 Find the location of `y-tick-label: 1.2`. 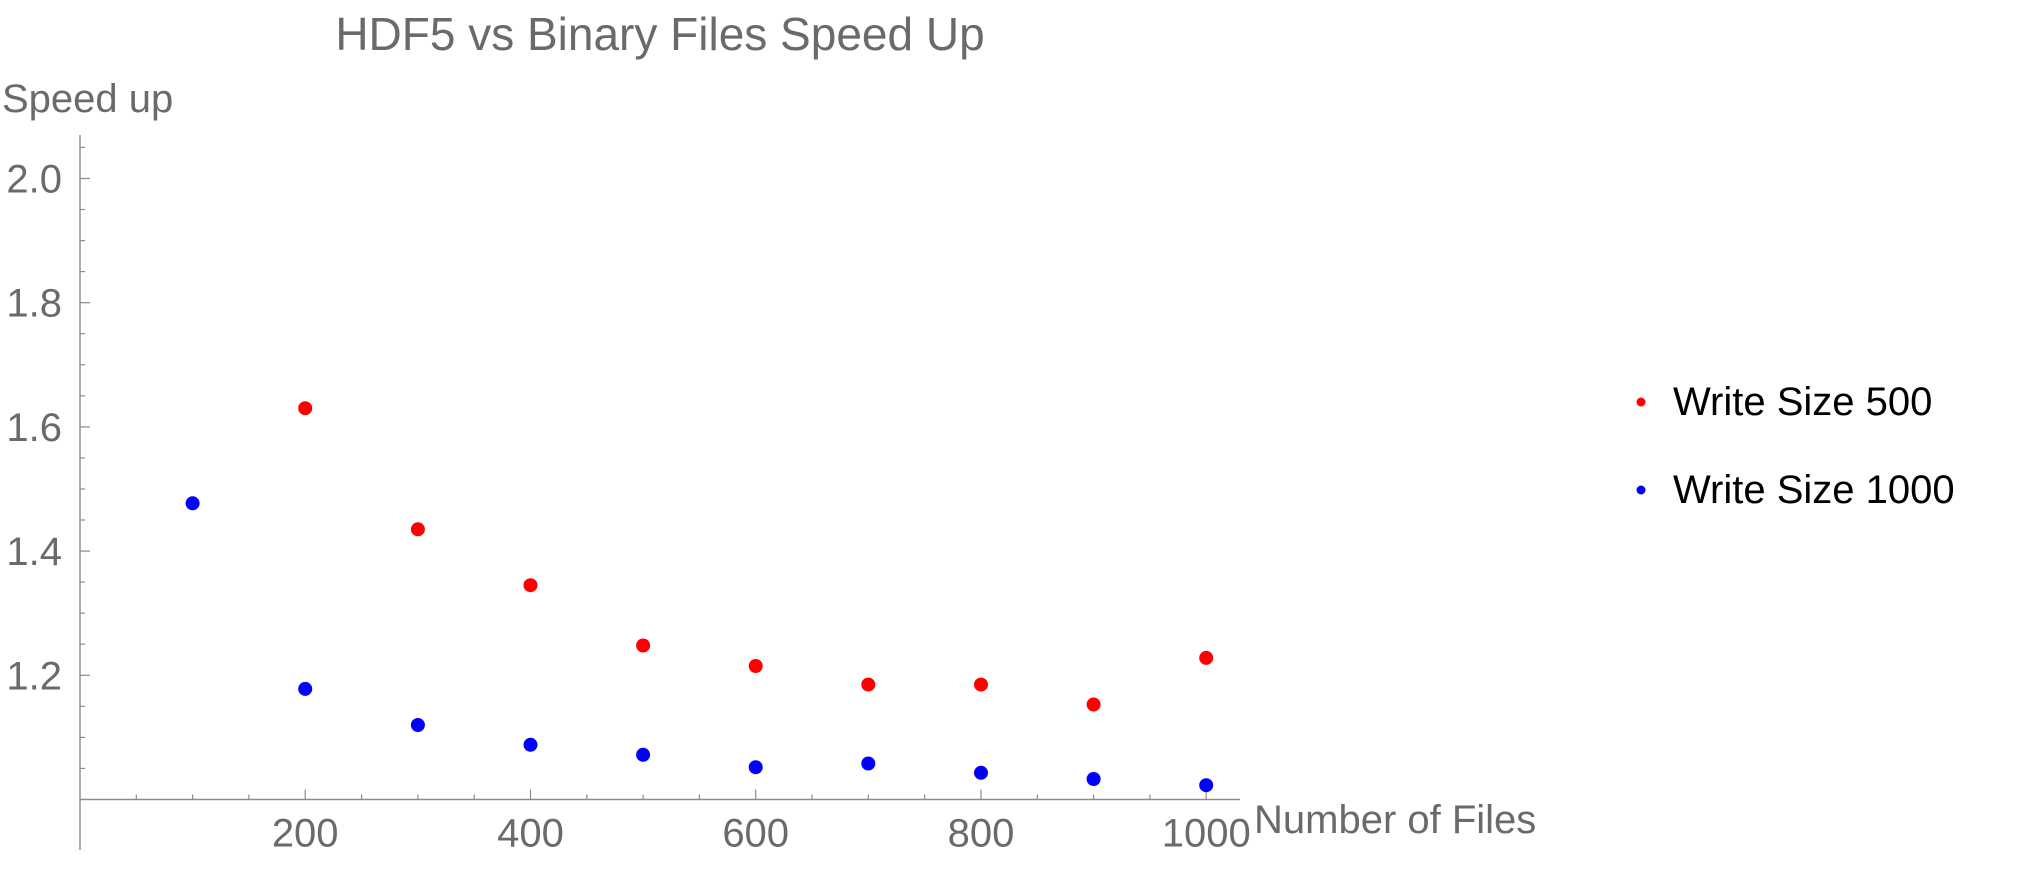

y-tick-label: 1.2 is located at coordinates (34, 676).